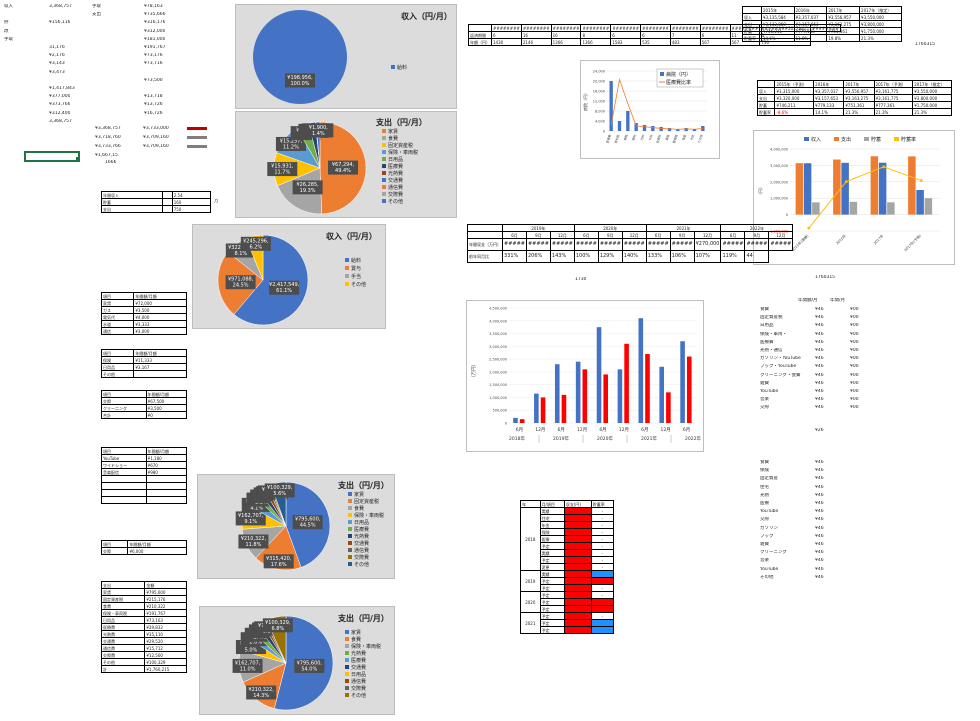 Image resolution: width=980 pixels, height=721 pixels. Describe the element at coordinates (880, 31) in the screenshot. I see `table-cell: ¥1,750,000` at that location.